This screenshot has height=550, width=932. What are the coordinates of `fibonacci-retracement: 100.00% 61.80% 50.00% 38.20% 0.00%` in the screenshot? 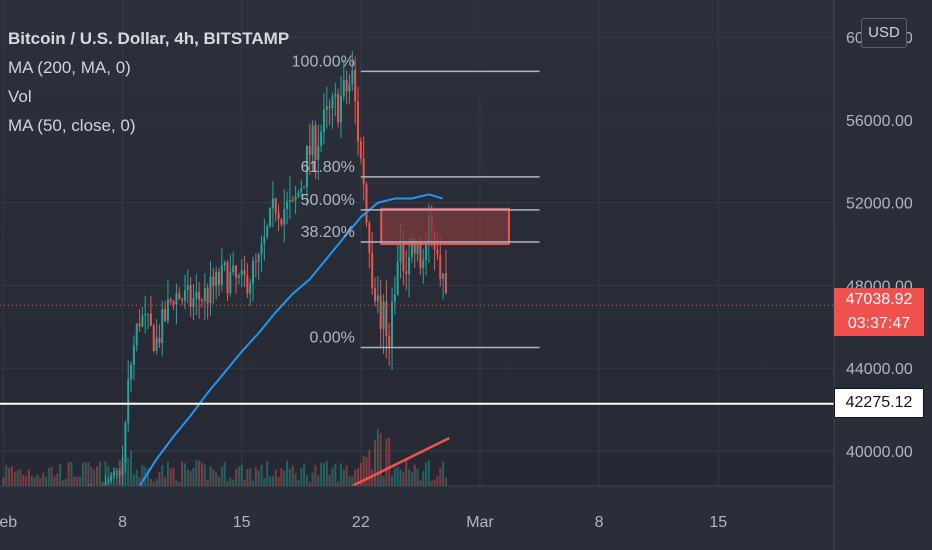 It's located at (416, 201).